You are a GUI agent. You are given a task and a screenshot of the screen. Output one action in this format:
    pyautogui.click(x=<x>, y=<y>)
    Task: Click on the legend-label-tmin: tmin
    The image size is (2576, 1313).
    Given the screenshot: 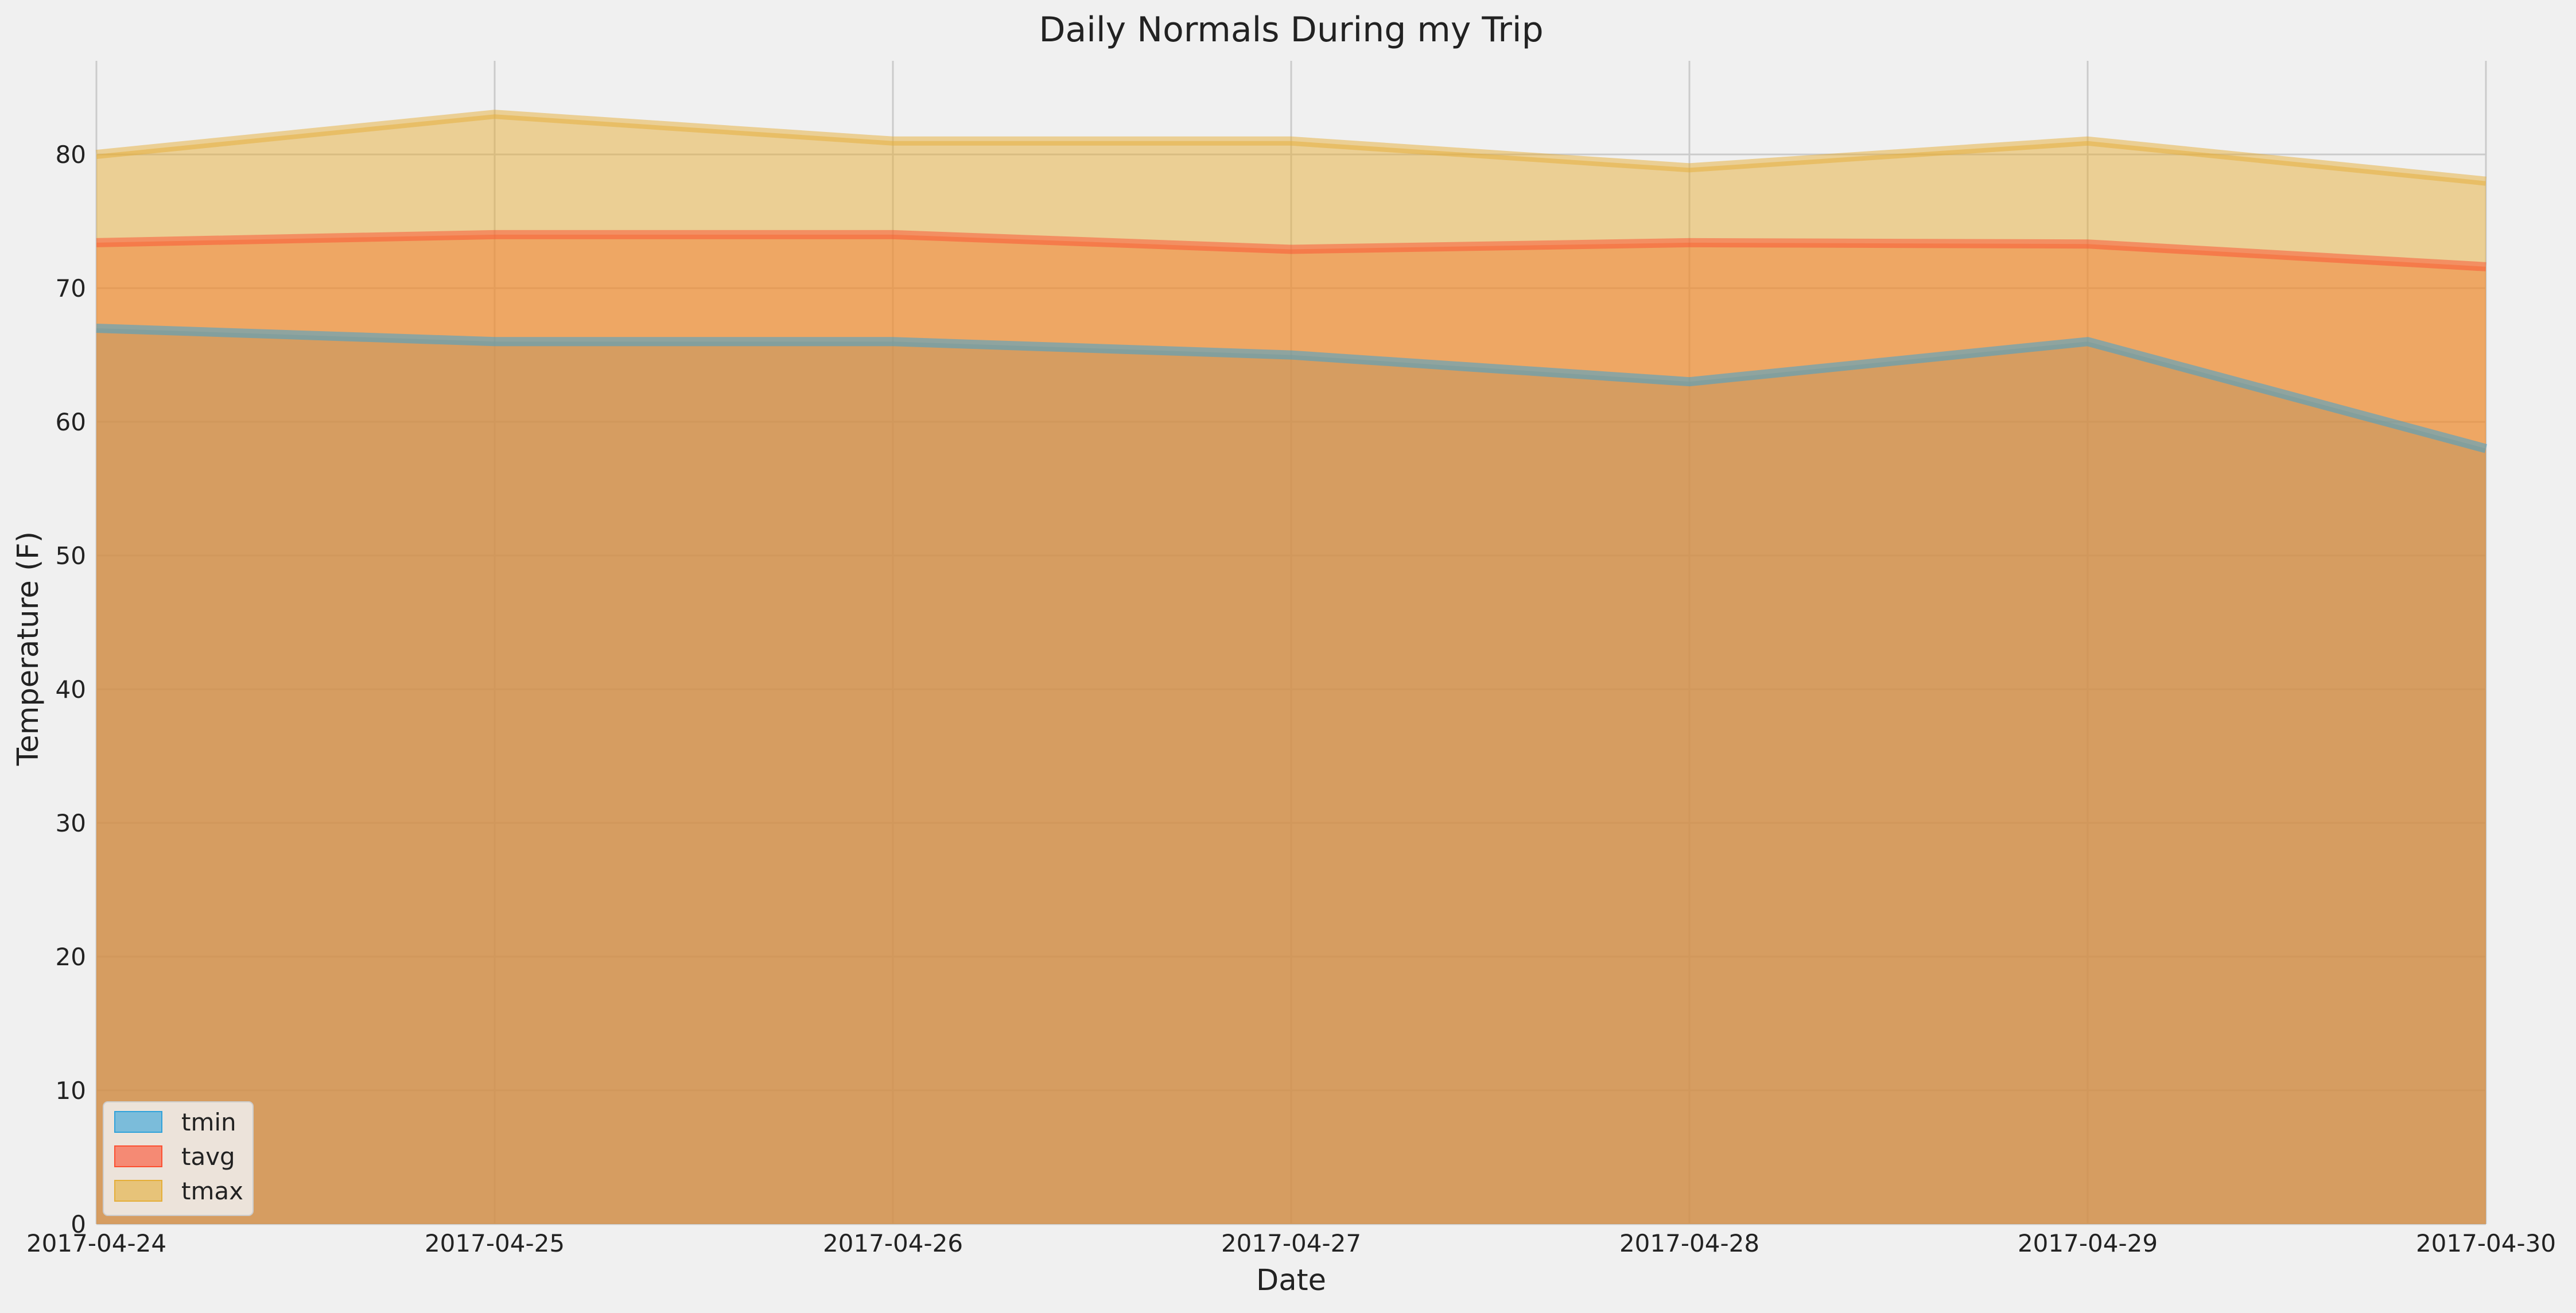 What is the action you would take?
    pyautogui.click(x=208, y=1122)
    